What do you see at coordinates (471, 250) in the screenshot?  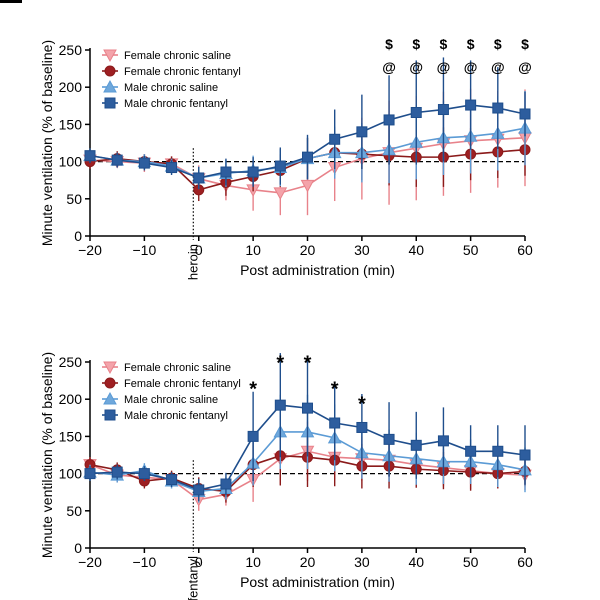 I see `x-tick-label: 50` at bounding box center [471, 250].